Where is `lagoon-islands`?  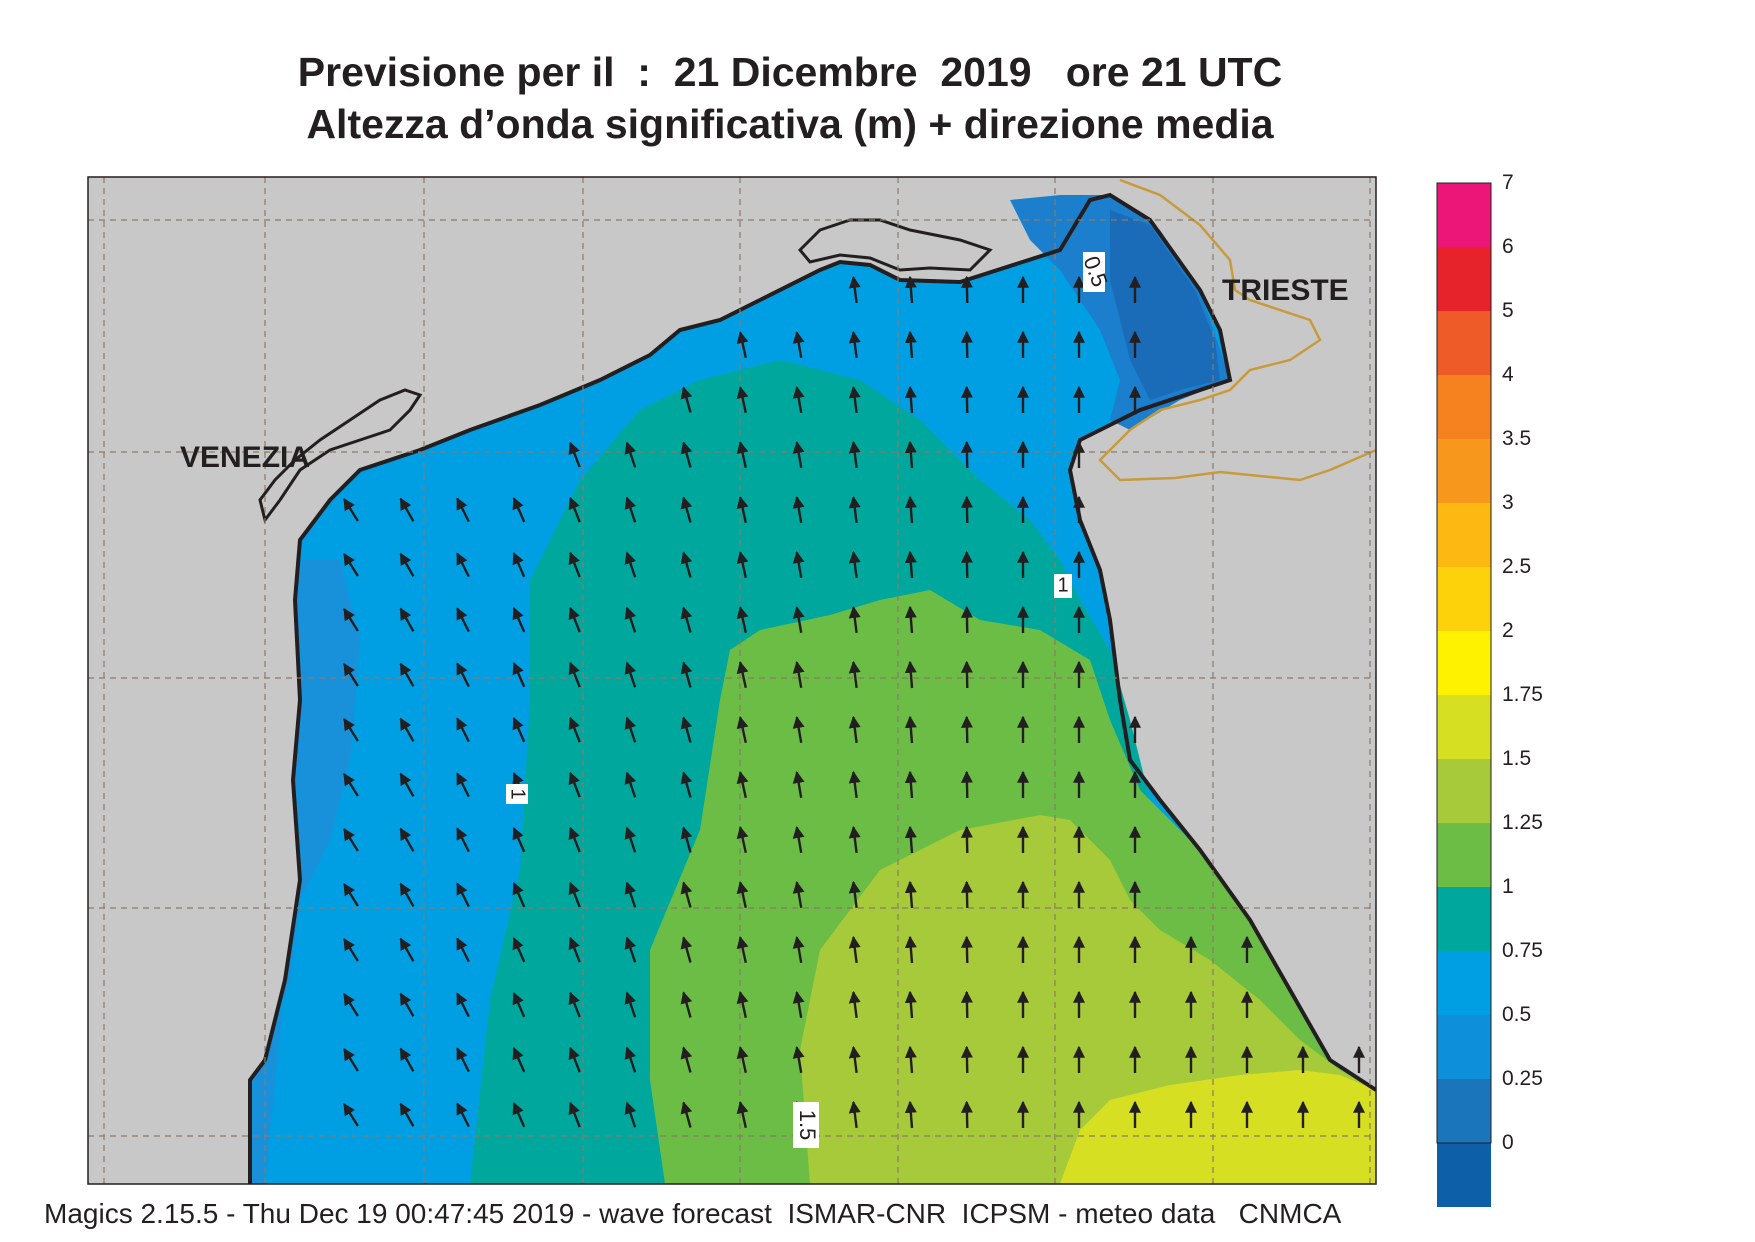 lagoon-islands is located at coordinates (340, 456).